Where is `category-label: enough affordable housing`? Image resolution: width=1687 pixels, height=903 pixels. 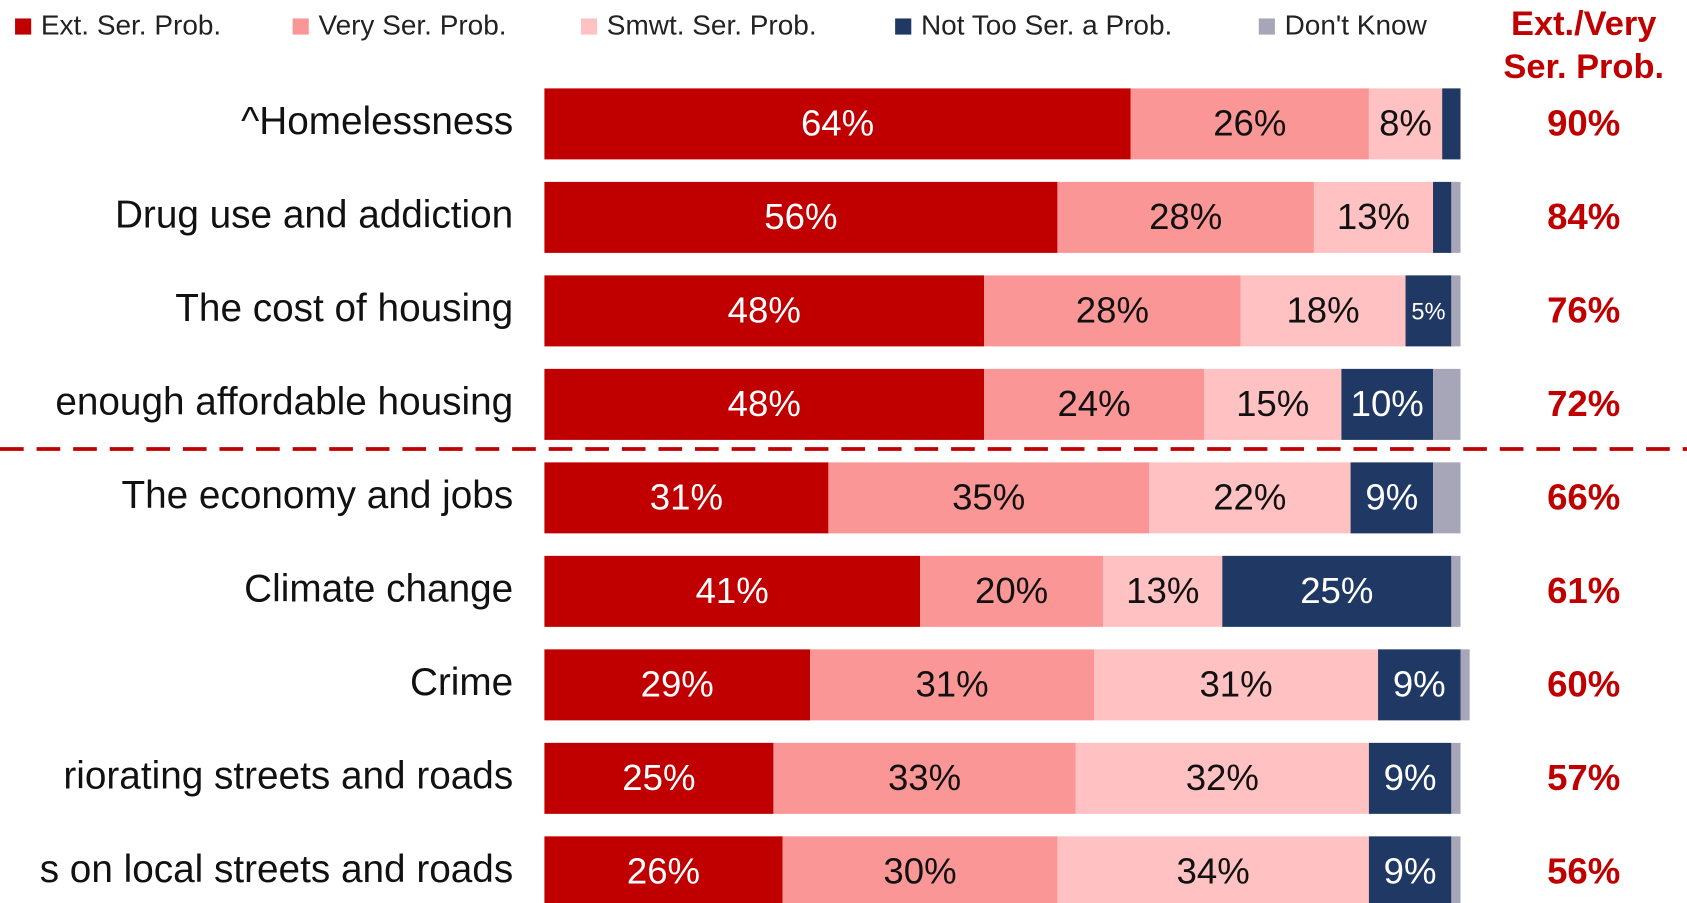
category-label: enough affordable housing is located at coordinates (284, 402).